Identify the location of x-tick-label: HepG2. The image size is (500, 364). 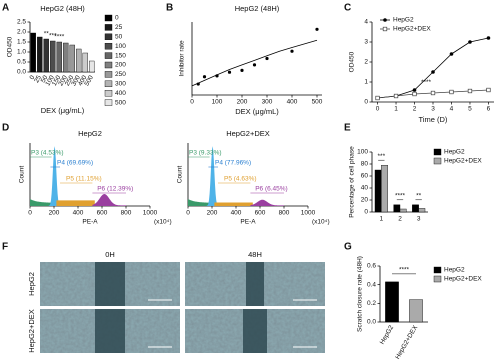
(387, 335).